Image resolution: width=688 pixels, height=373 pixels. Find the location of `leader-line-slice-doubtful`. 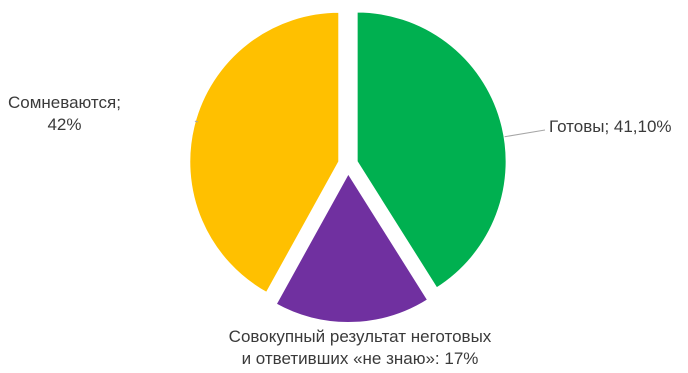

leader-line-slice-doubtful is located at coordinates (196, 121).